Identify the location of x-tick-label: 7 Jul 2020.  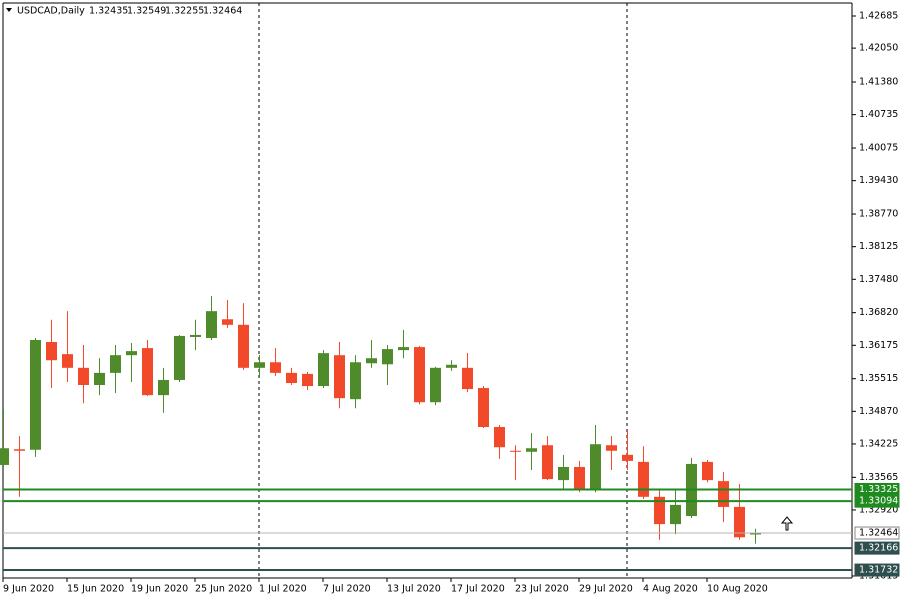
(347, 589).